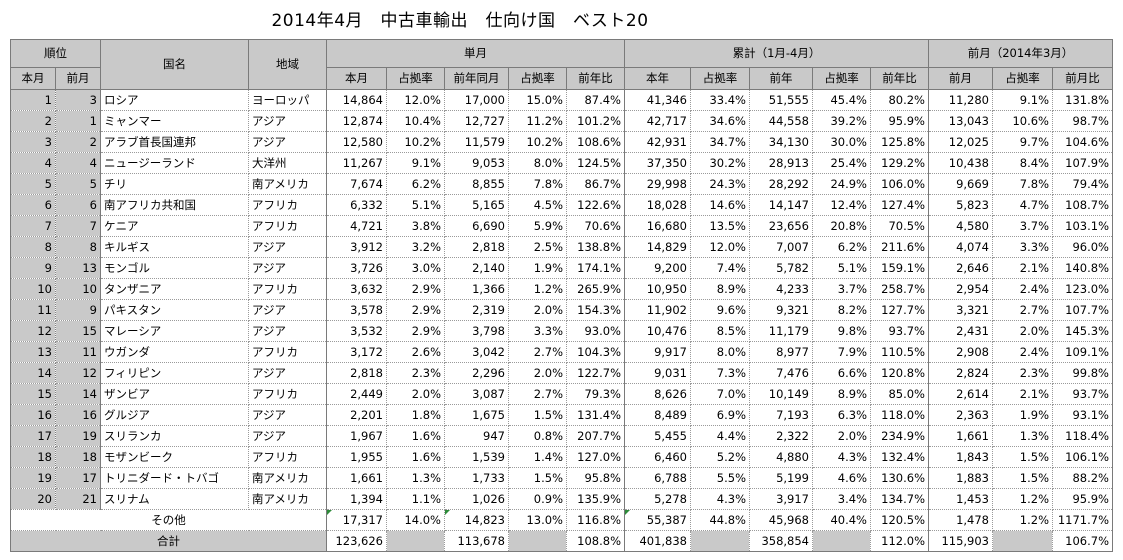 Image resolution: width=1123 pixels, height=560 pixels. I want to click on country-cell: フィリピン, so click(174, 373).